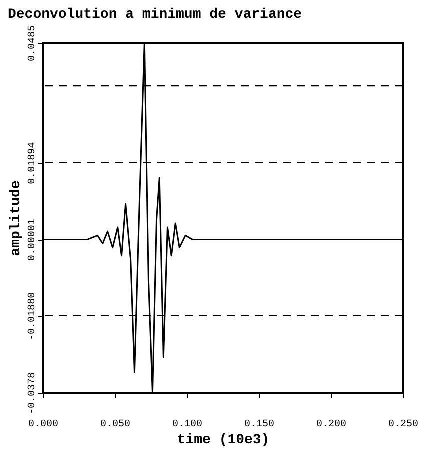 This screenshot has width=434, height=453. Describe the element at coordinates (331, 425) in the screenshot. I see `x-tick-label: 0.200` at that location.